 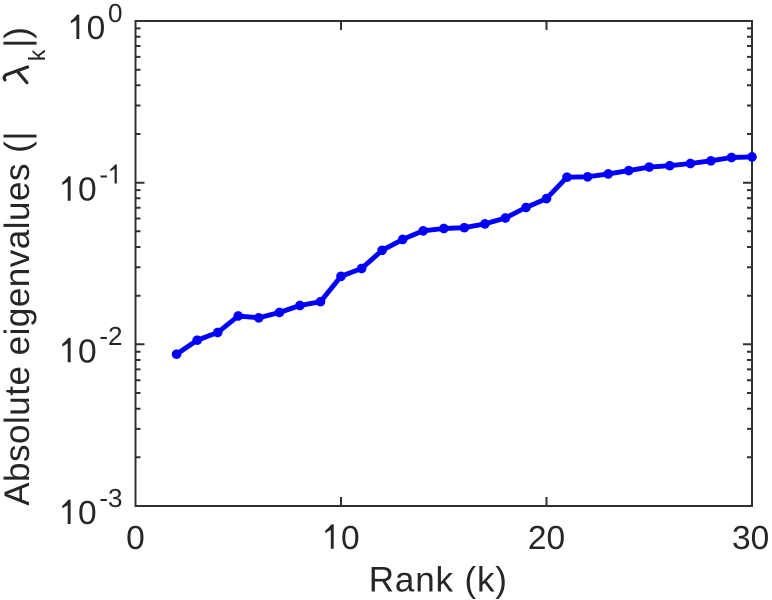 I want to click on svg-text: 3, so click(x=115, y=498).